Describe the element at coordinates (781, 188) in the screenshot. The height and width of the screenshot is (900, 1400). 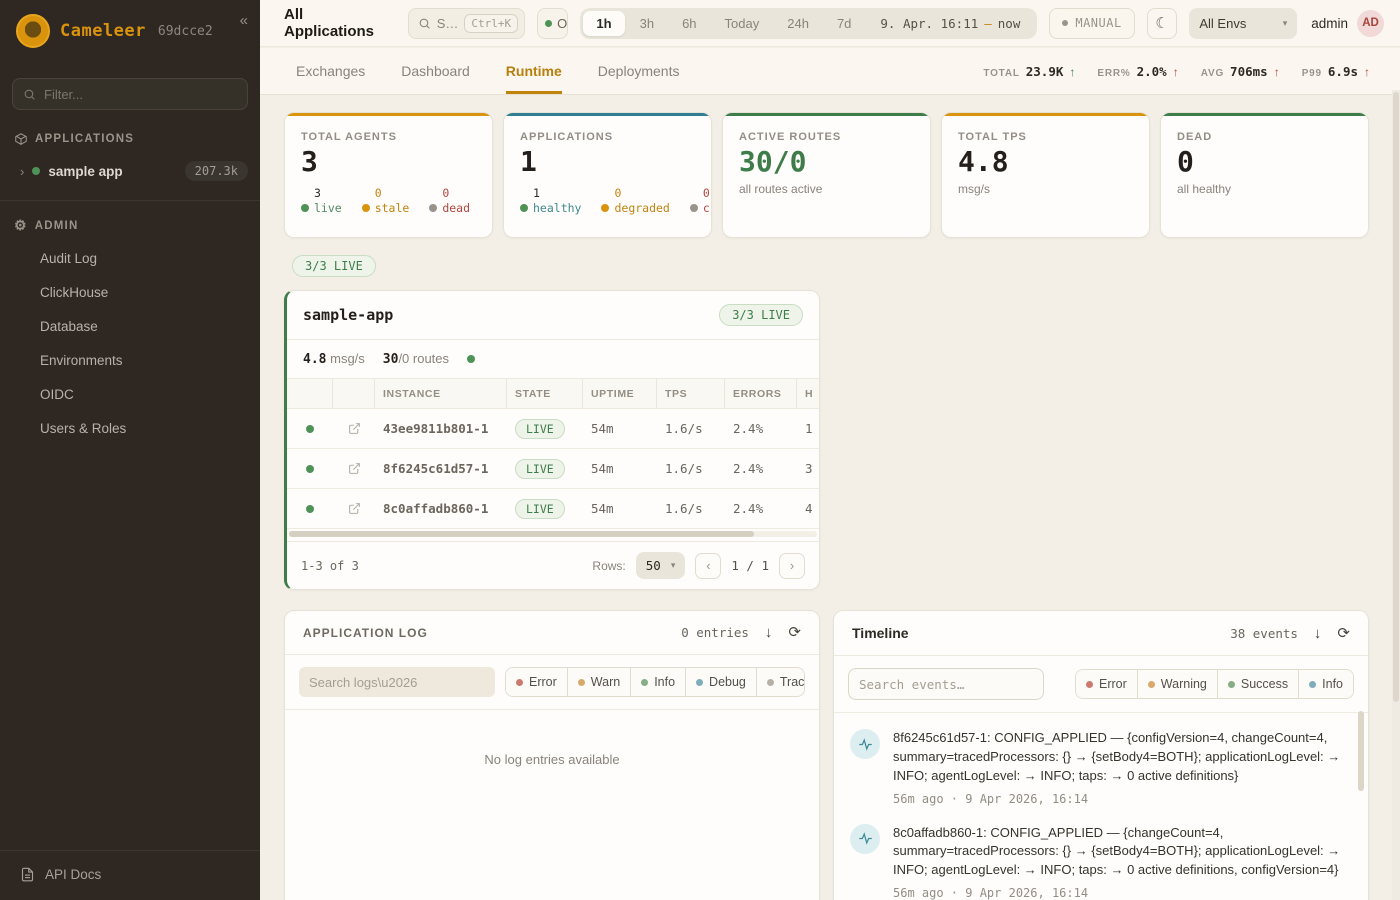
I see `card-caption: all routes active` at that location.